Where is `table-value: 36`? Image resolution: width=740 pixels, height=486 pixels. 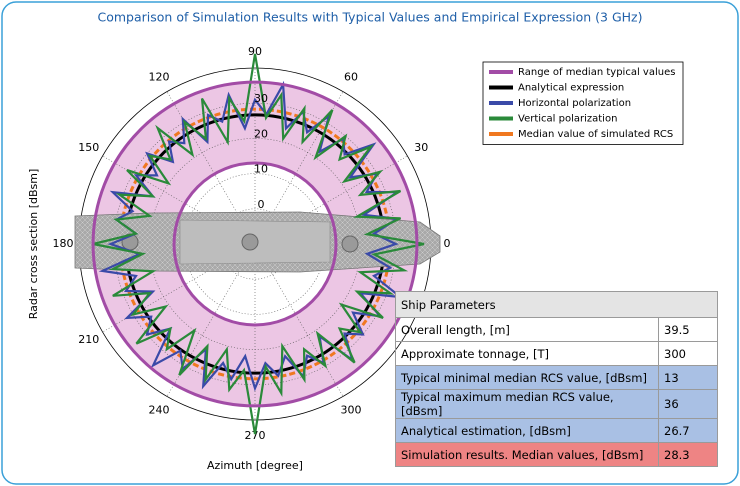
table-value: 36 is located at coordinates (688, 404).